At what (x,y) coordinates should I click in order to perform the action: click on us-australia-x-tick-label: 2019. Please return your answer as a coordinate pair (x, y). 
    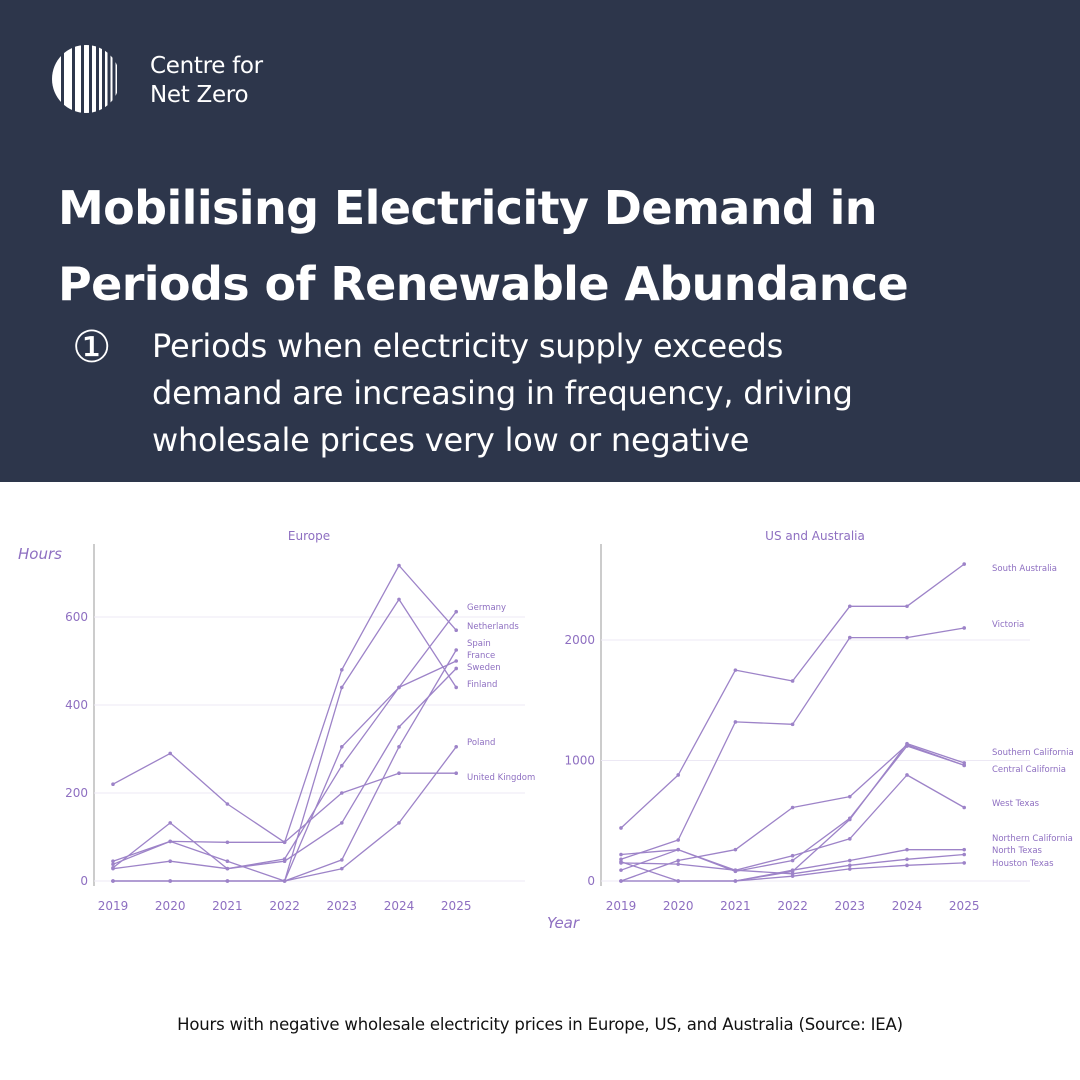
    Looking at the image, I should click on (621, 906).